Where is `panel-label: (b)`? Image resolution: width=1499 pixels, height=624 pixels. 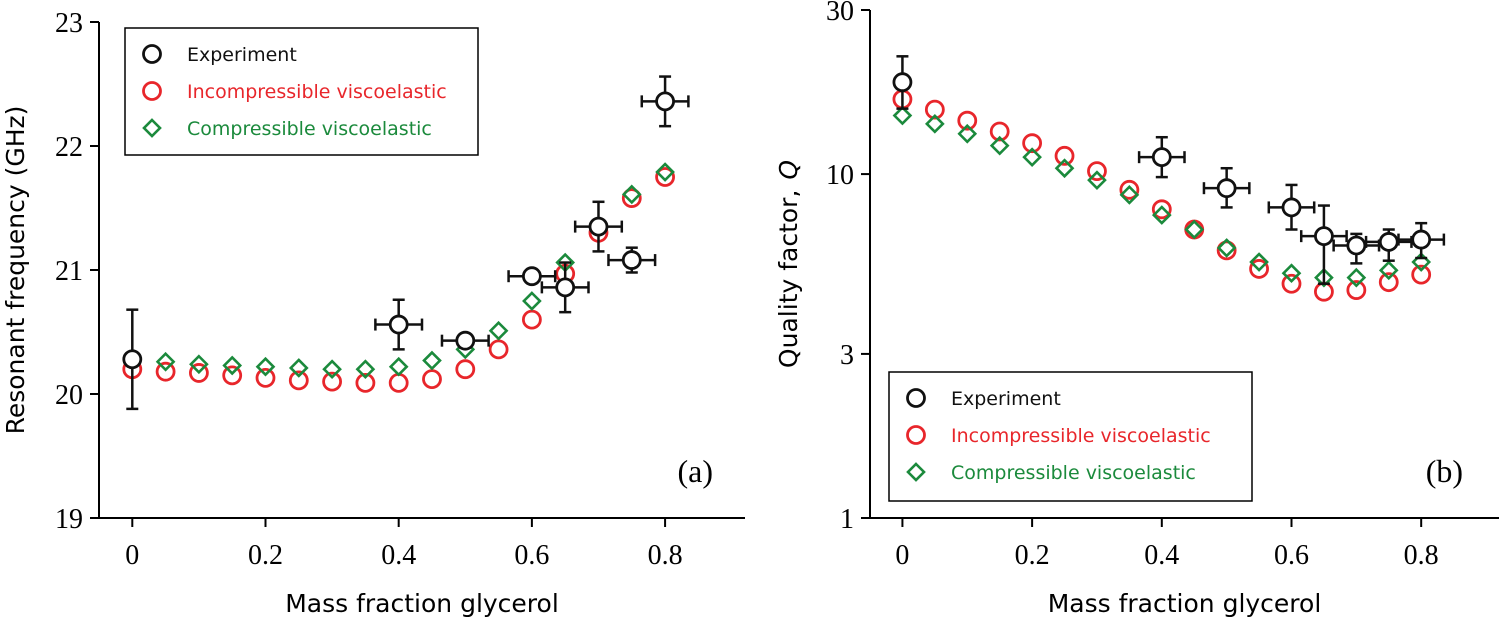
panel-label: (b) is located at coordinates (1444, 471).